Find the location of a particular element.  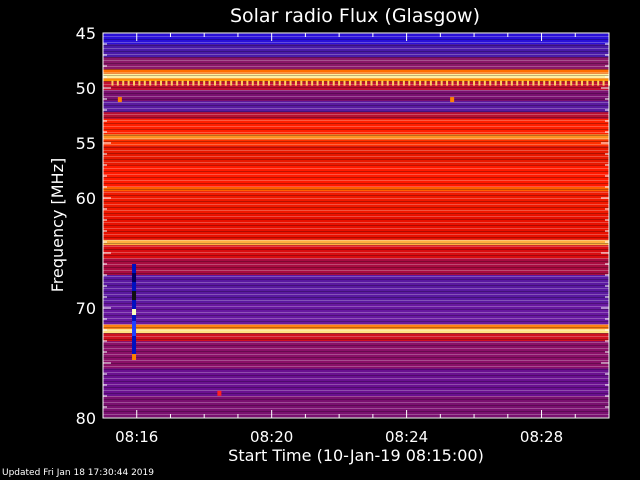

x-axis-label: Start Time (10-Jan-19 08:15:00) is located at coordinates (356, 455).